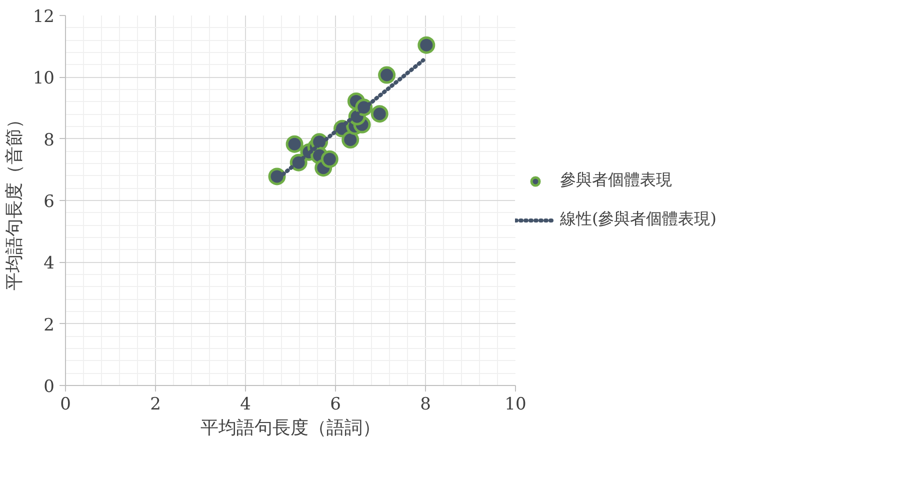  Describe the element at coordinates (290, 428) in the screenshot. I see `x-axis-title: 平均語句長度（語詞）` at that location.